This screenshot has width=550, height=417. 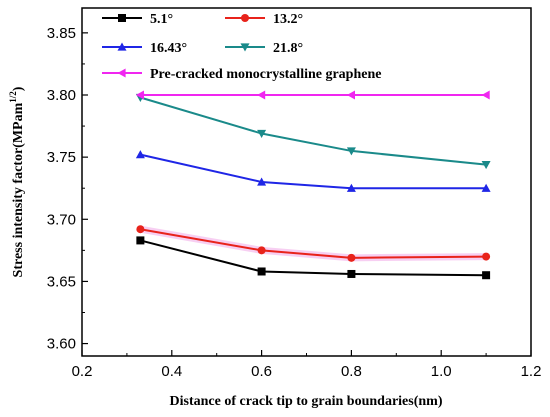 I want to click on y-tick-label: 3.70, so click(x=61, y=219).